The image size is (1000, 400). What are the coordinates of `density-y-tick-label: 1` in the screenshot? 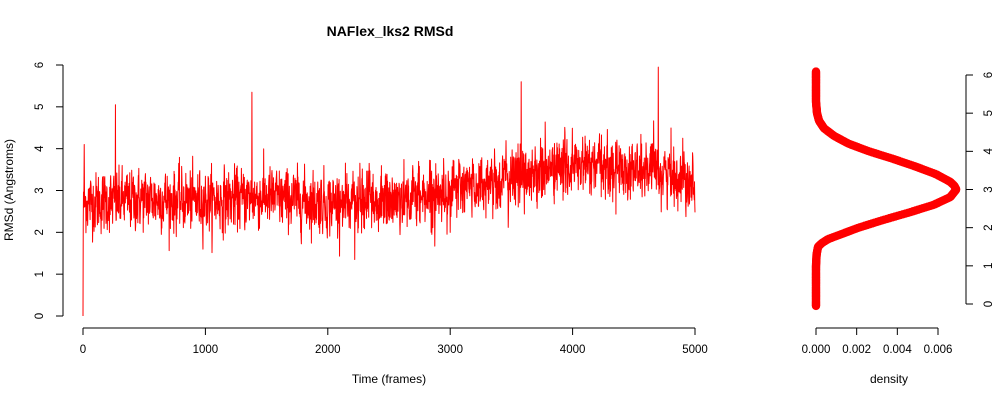 It's located at (989, 266).